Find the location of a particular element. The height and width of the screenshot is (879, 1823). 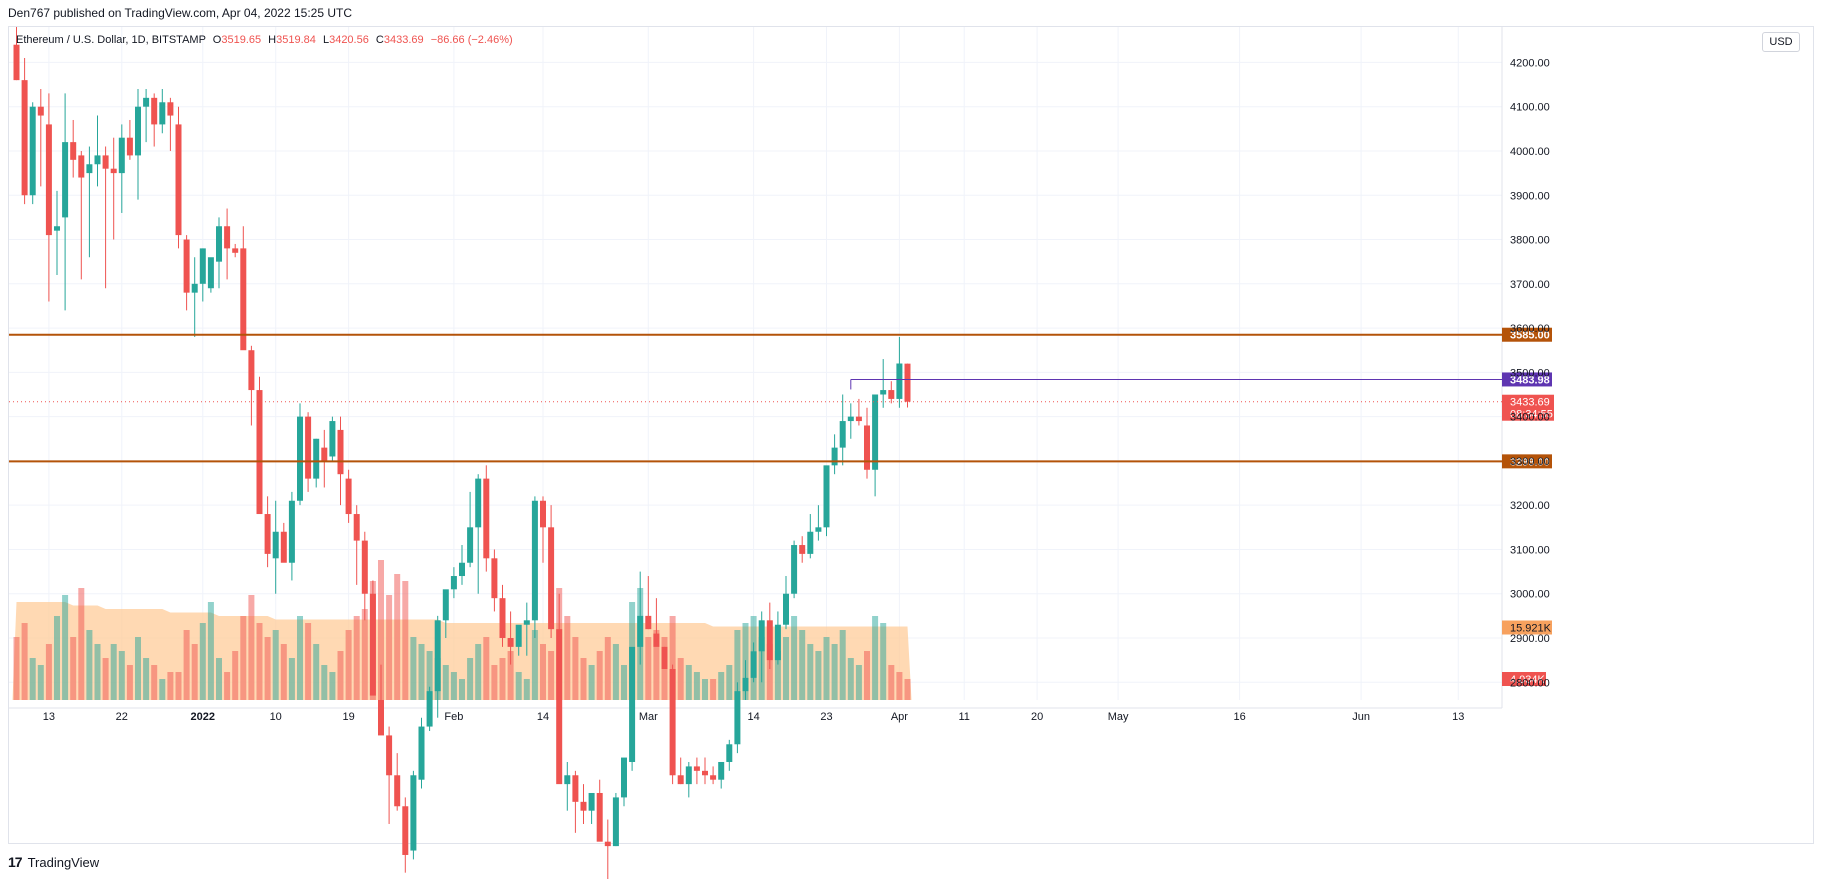

volume-label: 4.034K is located at coordinates (1528, 680).